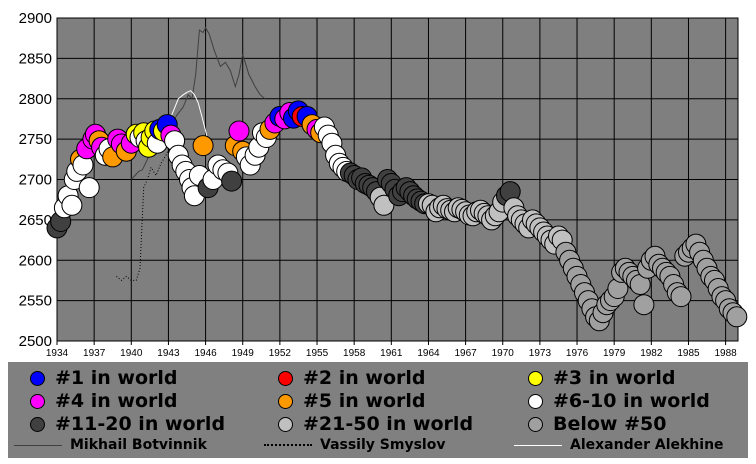 The image size is (756, 464). I want to click on y-tick-label: 2500, so click(35, 341).